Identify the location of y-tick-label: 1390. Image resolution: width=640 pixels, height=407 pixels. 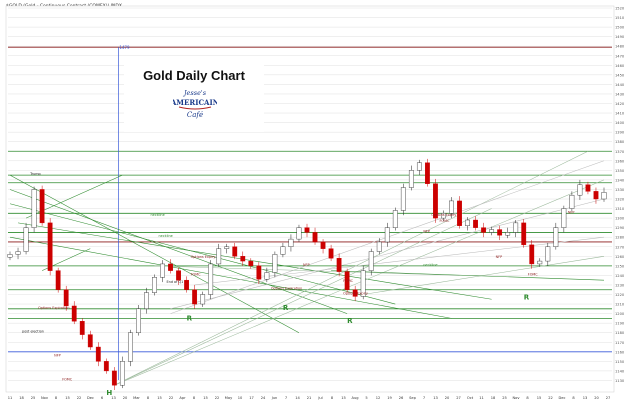
(620, 133).